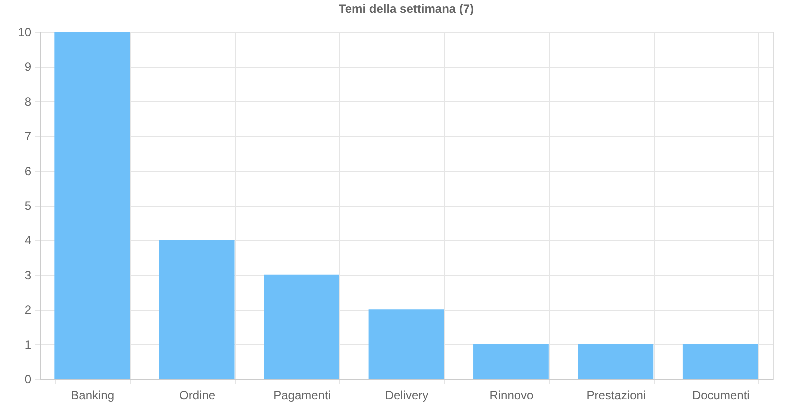 The height and width of the screenshot is (413, 795). Describe the element at coordinates (28, 241) in the screenshot. I see `y-tick-label: 4` at that location.